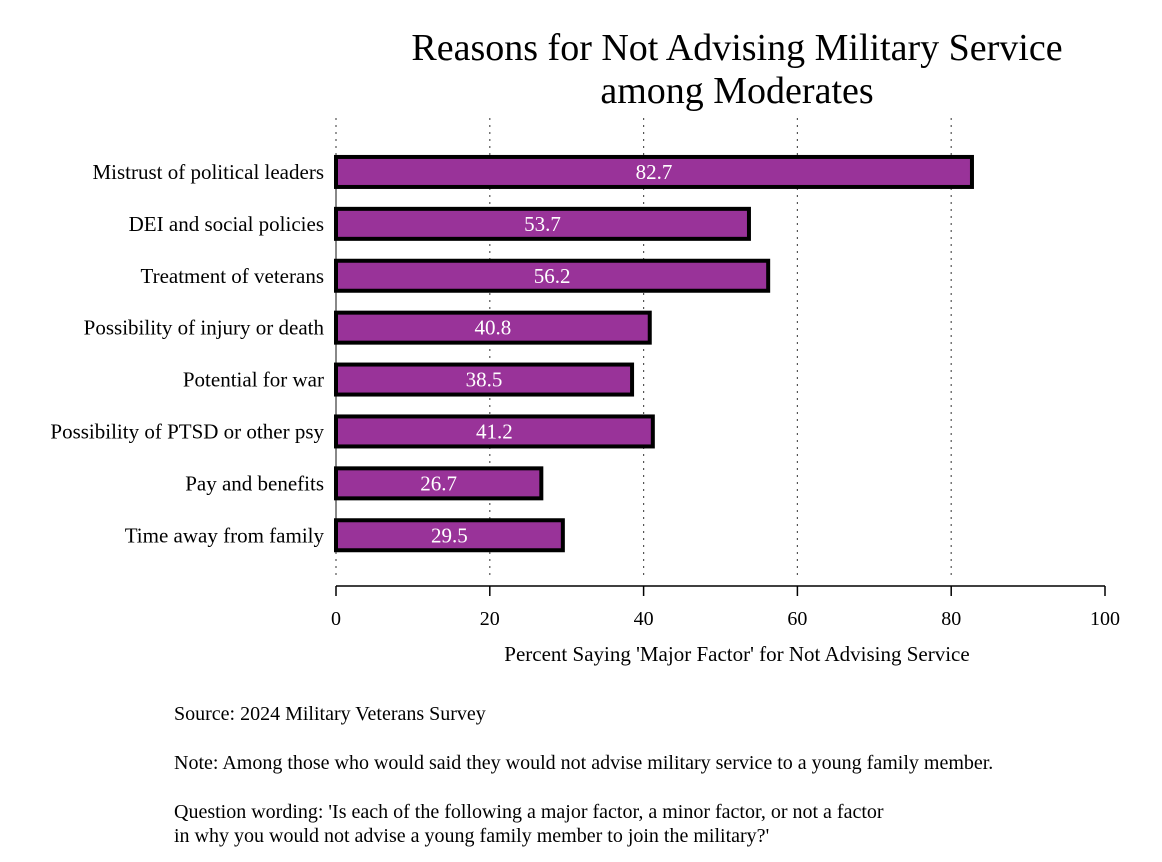 The image size is (1162, 862). Describe the element at coordinates (736, 91) in the screenshot. I see `chart-title-line2: among Moderates` at that location.